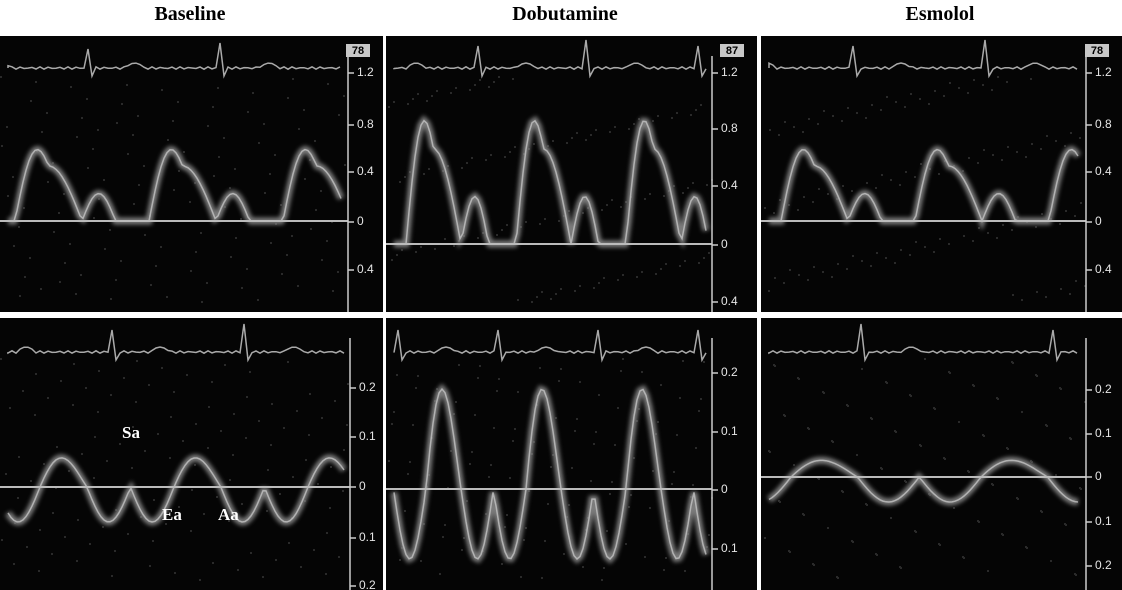 The width and height of the screenshot is (1122, 590). What do you see at coordinates (729, 72) in the screenshot?
I see `scale-label: 1.2` at bounding box center [729, 72].